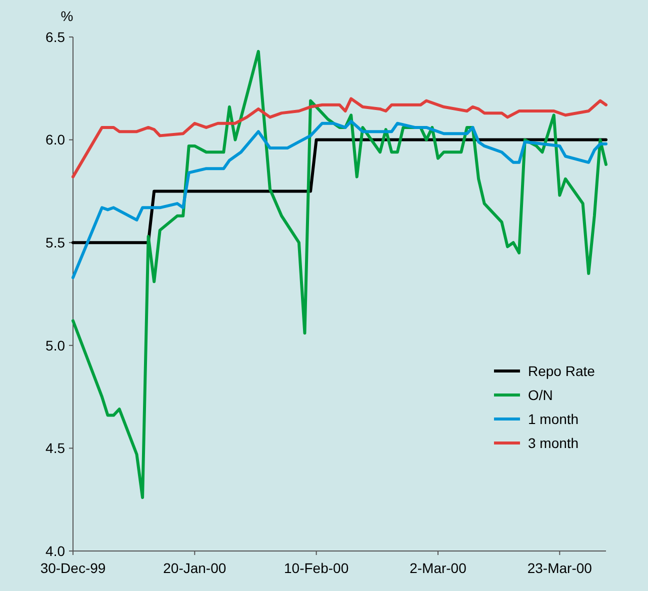 The height and width of the screenshot is (591, 648). What do you see at coordinates (340, 137) in the screenshot?
I see `line-series` at bounding box center [340, 137].